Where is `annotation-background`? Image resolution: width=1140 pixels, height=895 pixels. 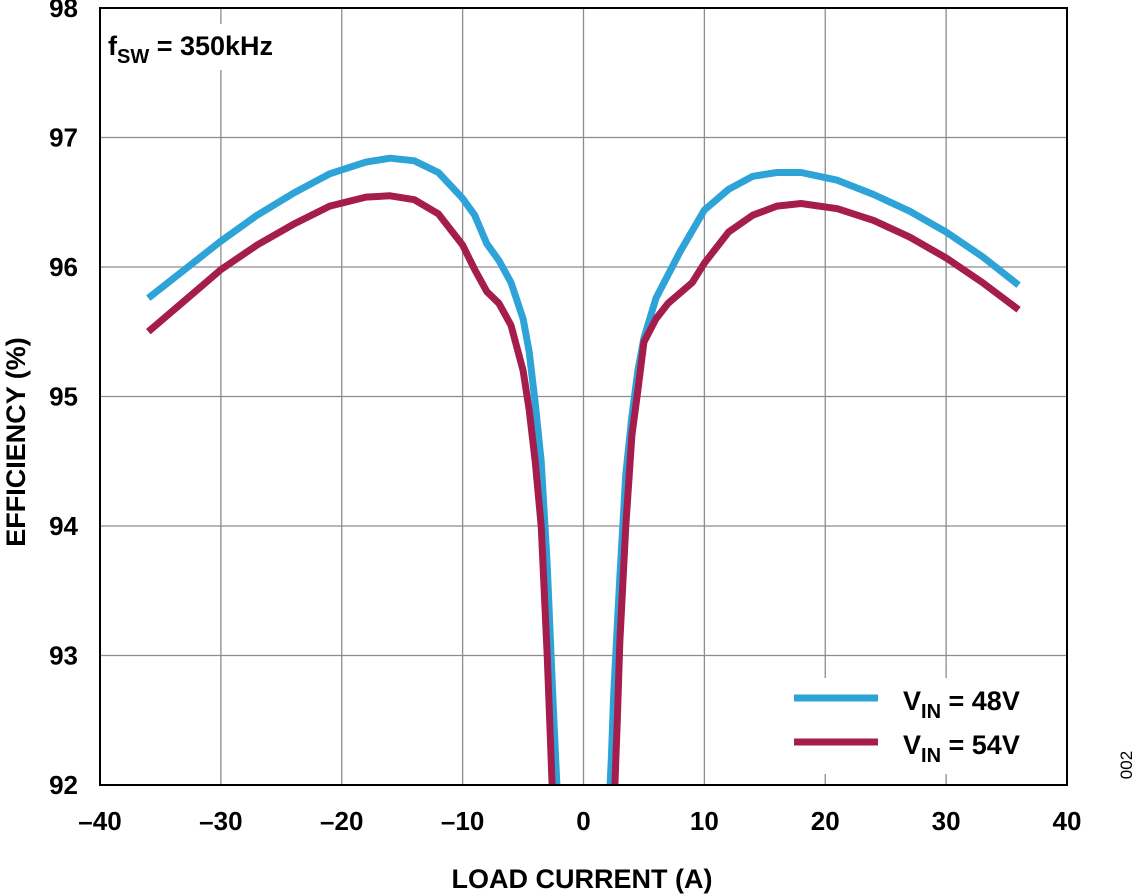 annotation-background is located at coordinates (209, 47).